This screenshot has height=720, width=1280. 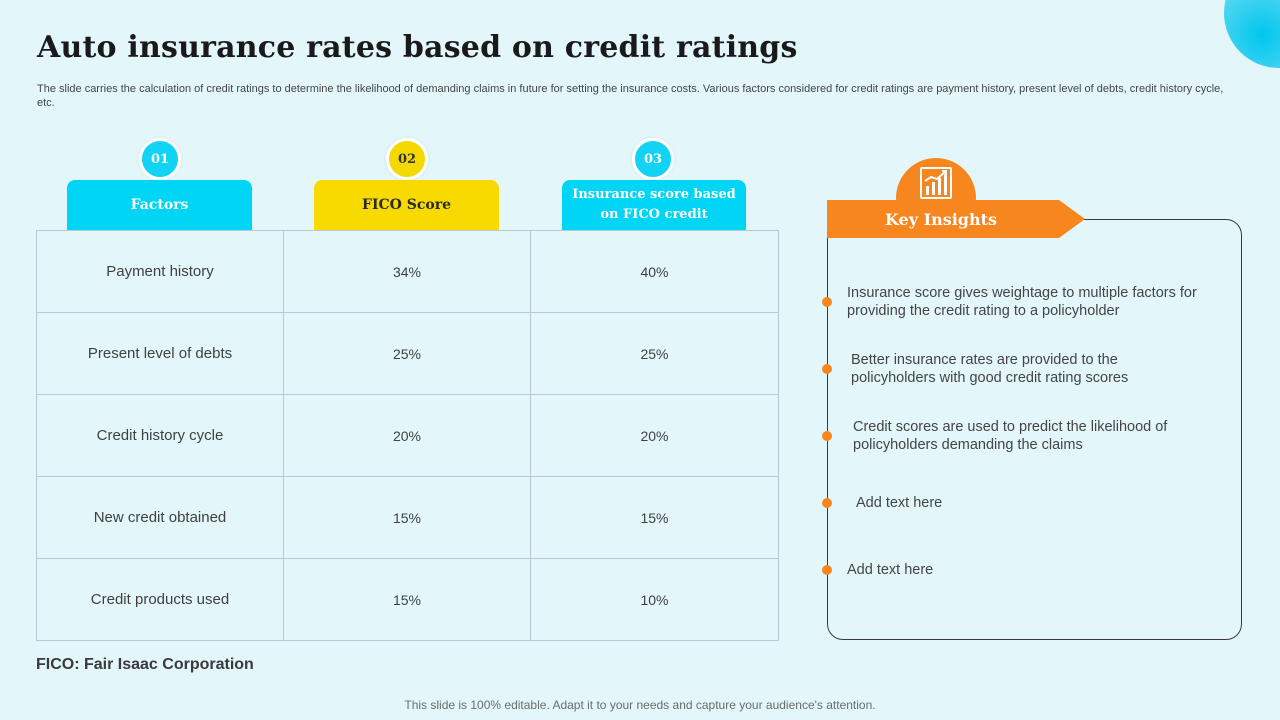 I want to click on column-label: FICO Score, so click(x=406, y=205).